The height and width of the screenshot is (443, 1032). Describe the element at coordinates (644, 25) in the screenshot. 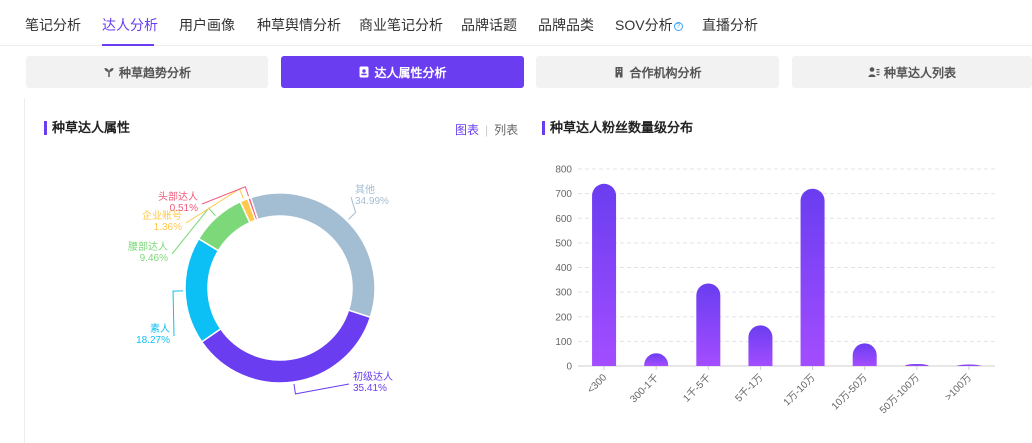

I see `nav-tab-sov-label: SOV分析` at that location.